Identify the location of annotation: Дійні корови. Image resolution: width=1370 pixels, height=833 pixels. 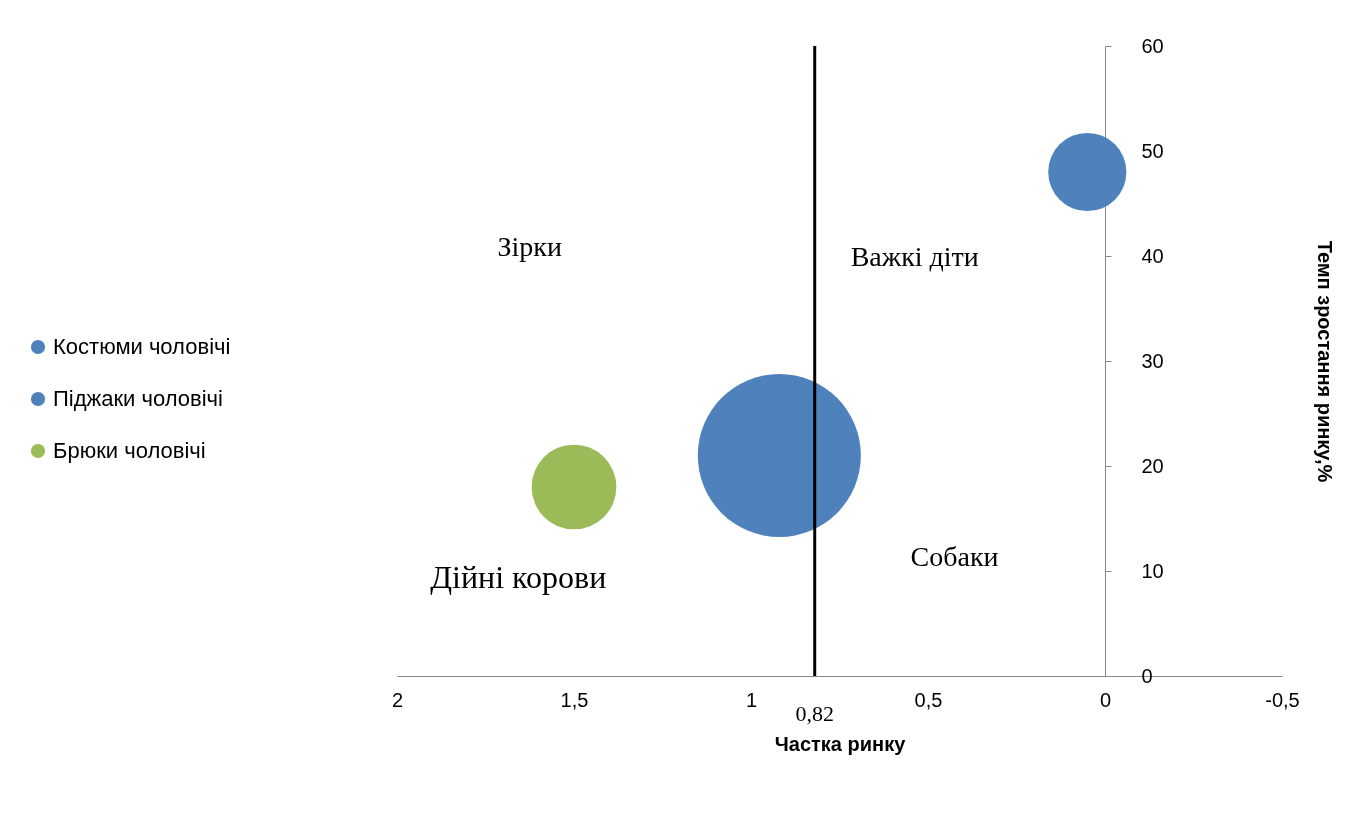
(518, 576).